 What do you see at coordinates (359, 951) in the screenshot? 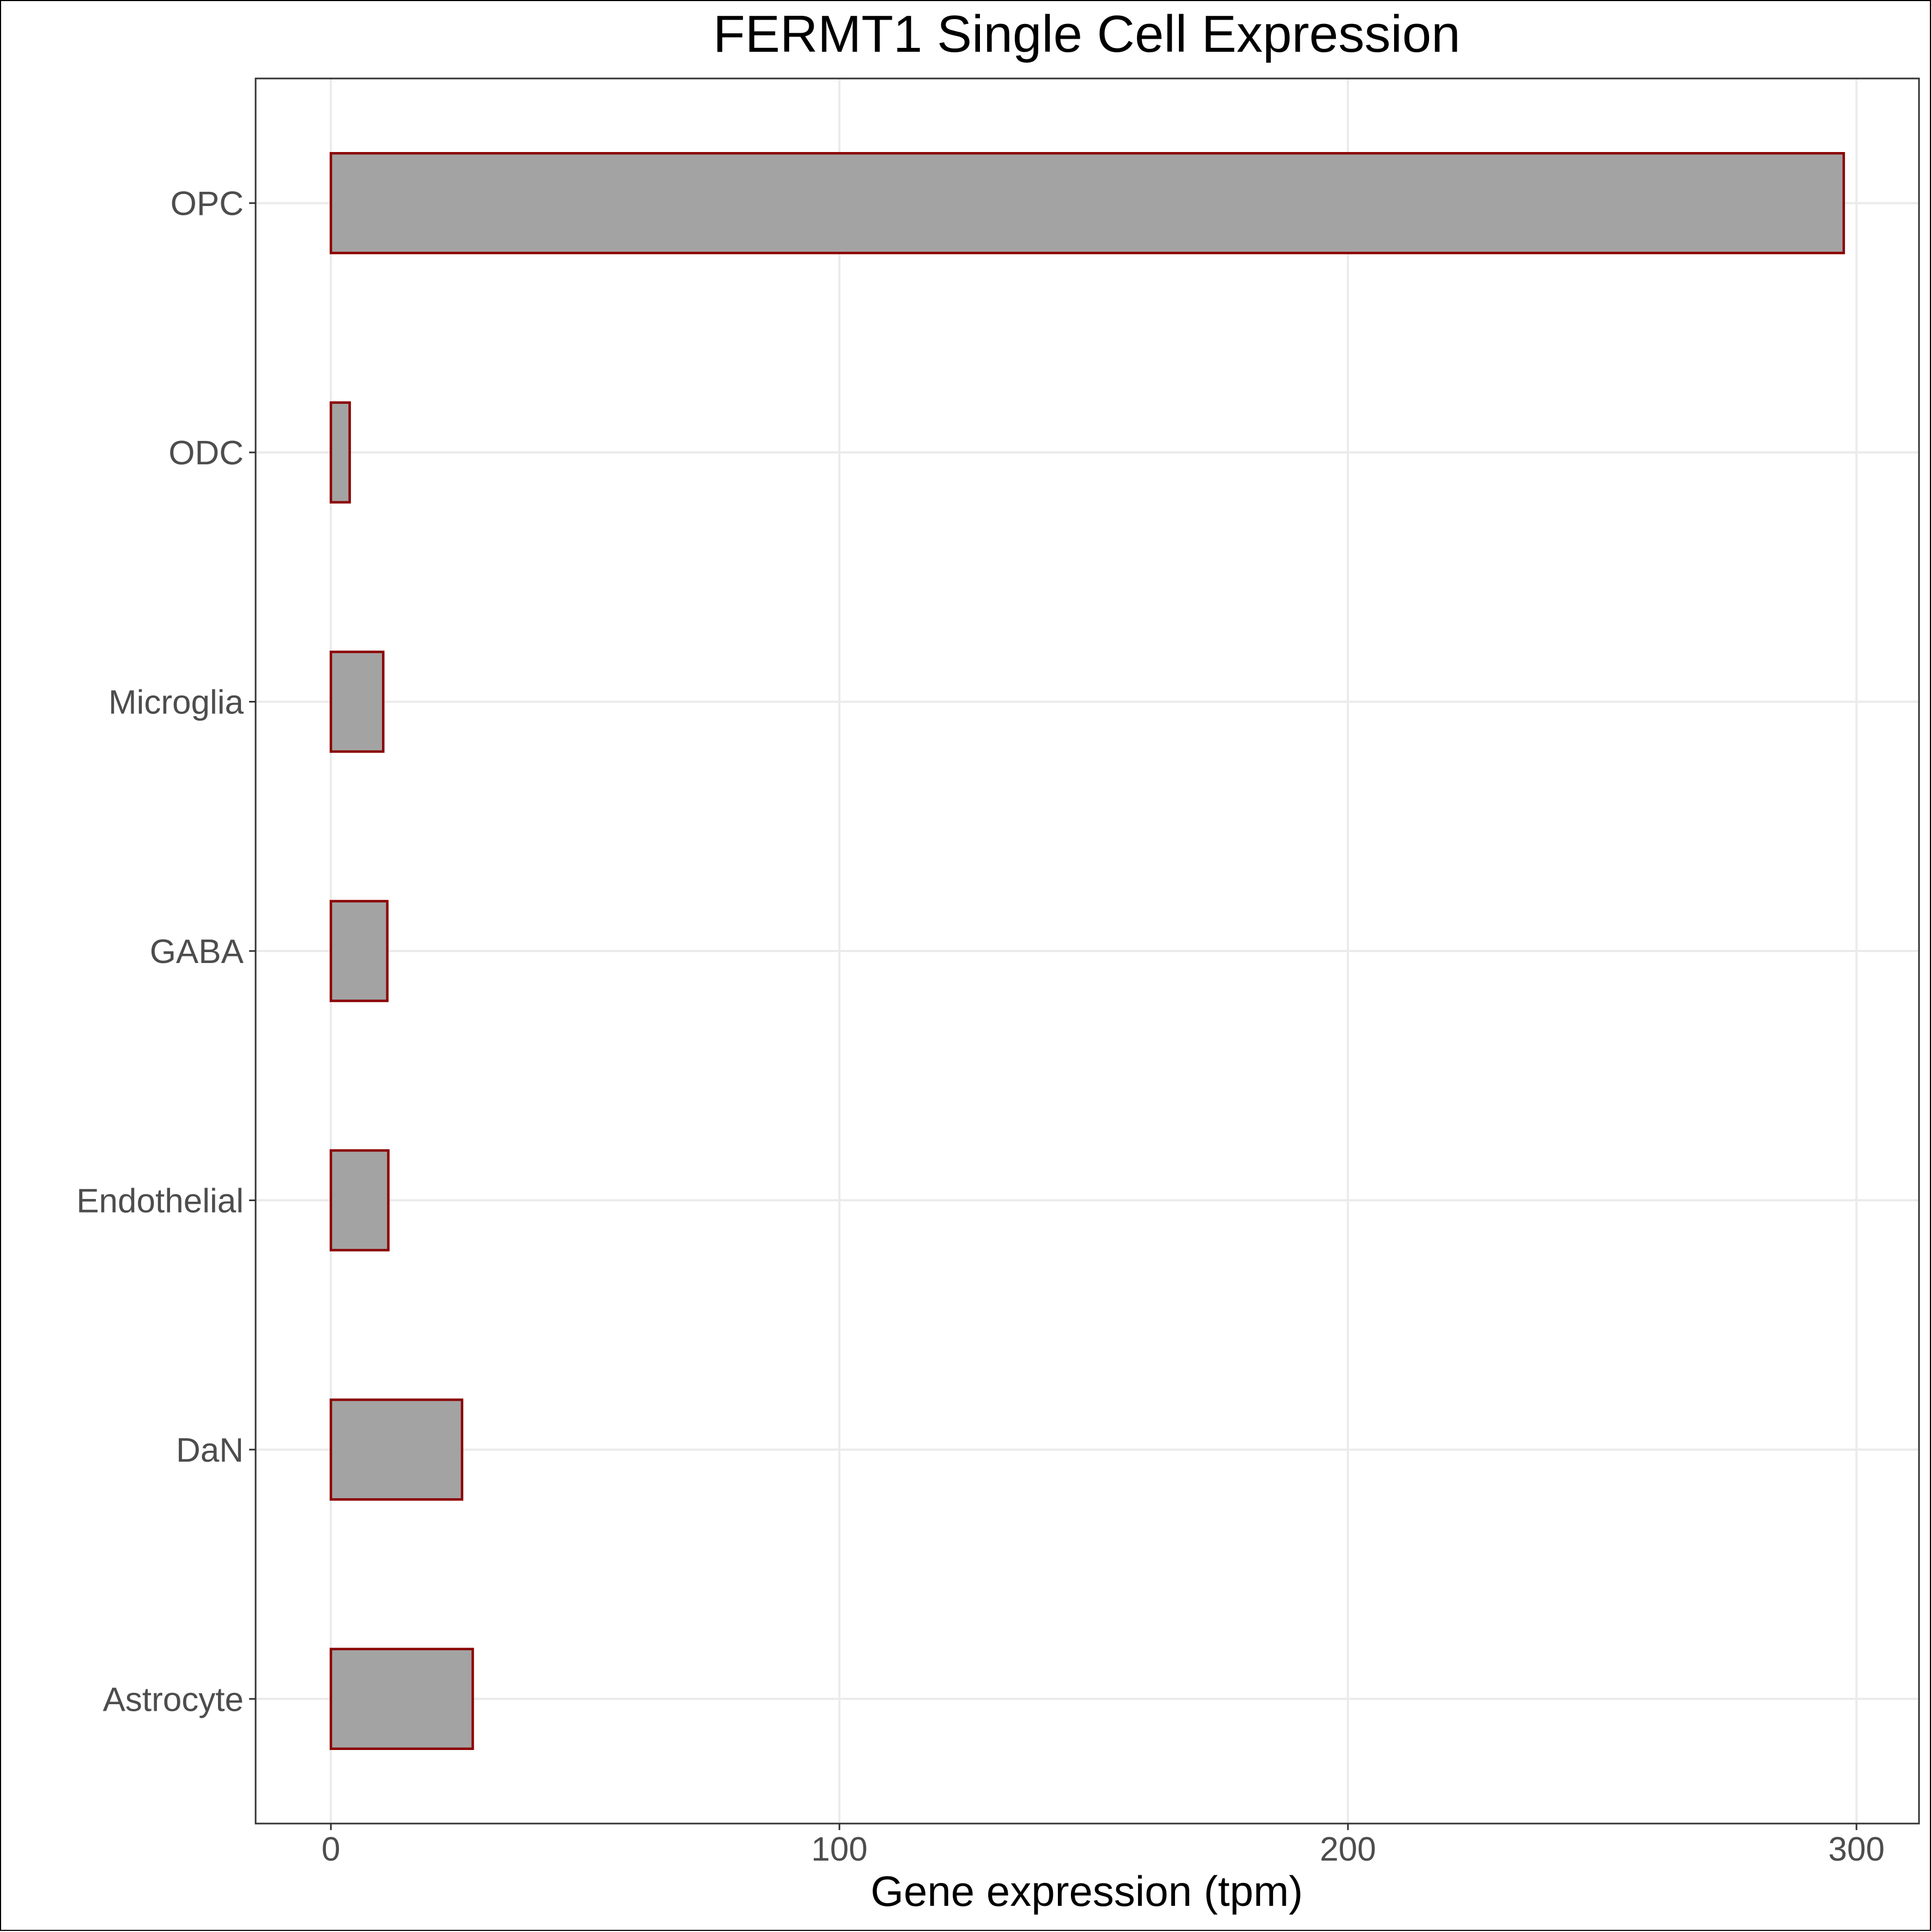
I see `bar-gaba` at bounding box center [359, 951].